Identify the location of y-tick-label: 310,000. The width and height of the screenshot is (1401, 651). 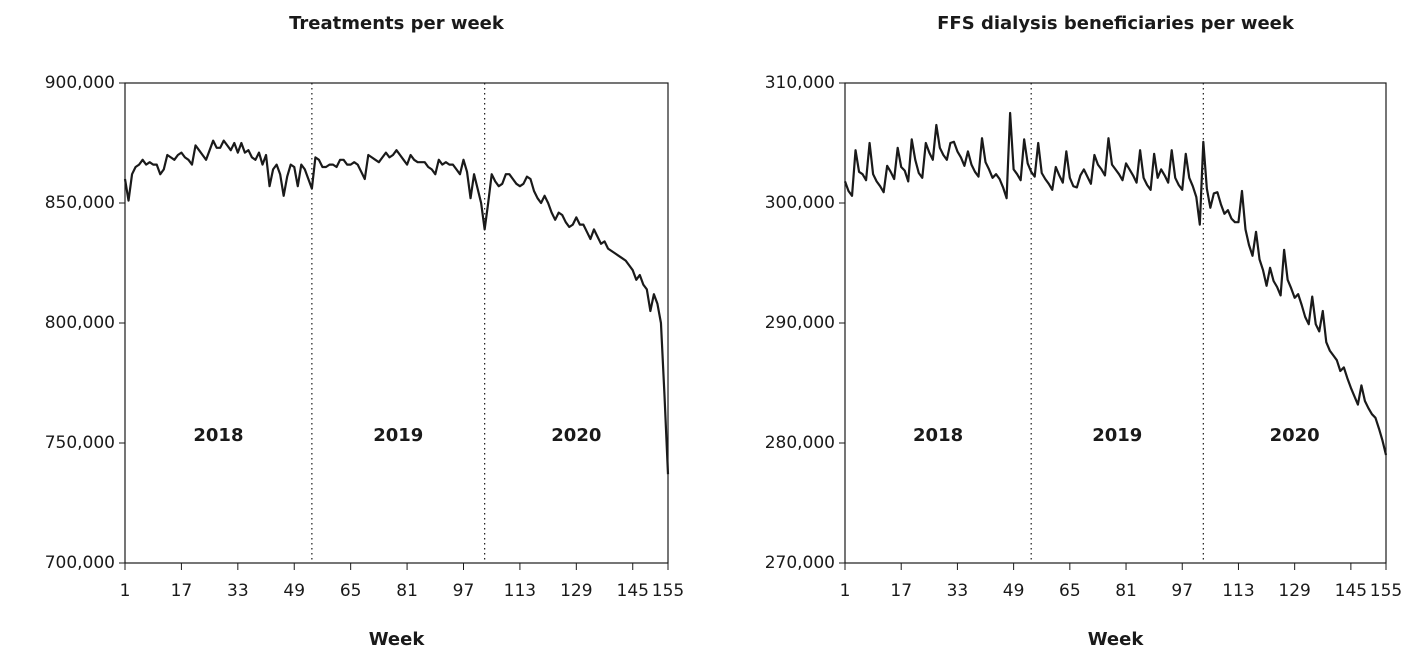
(800, 83).